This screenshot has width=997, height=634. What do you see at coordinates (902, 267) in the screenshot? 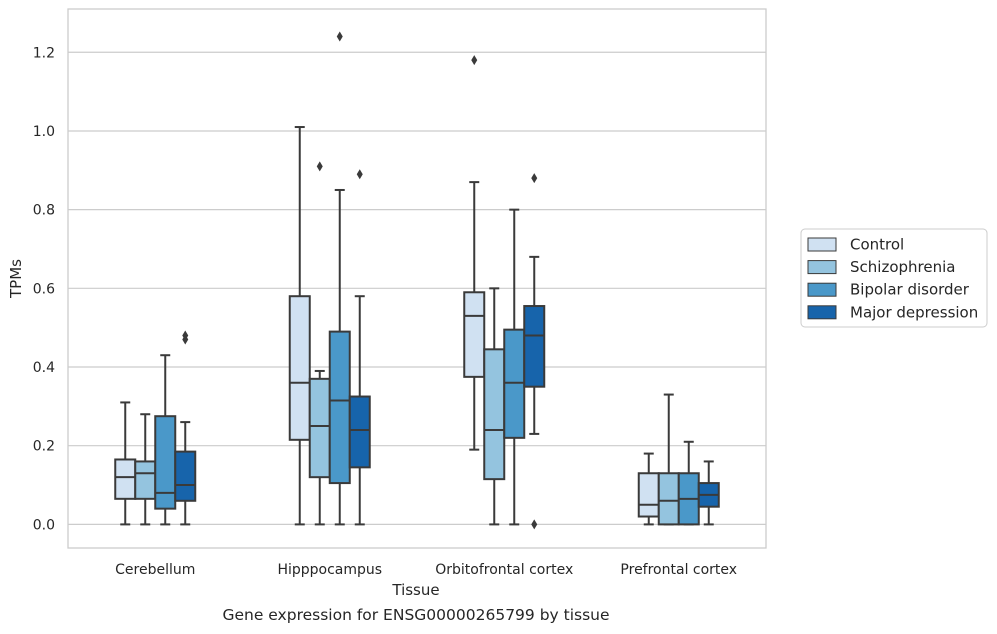
I see `legend-label: Schizophrenia` at bounding box center [902, 267].